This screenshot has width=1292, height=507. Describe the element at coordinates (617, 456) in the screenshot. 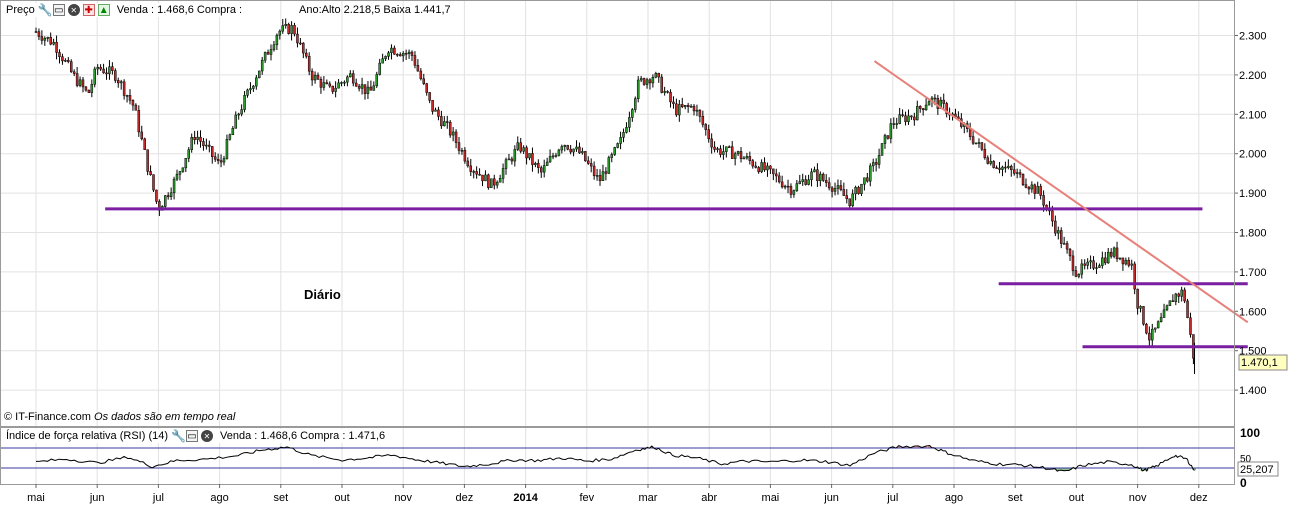

I see `rsi-panel-frame` at that location.